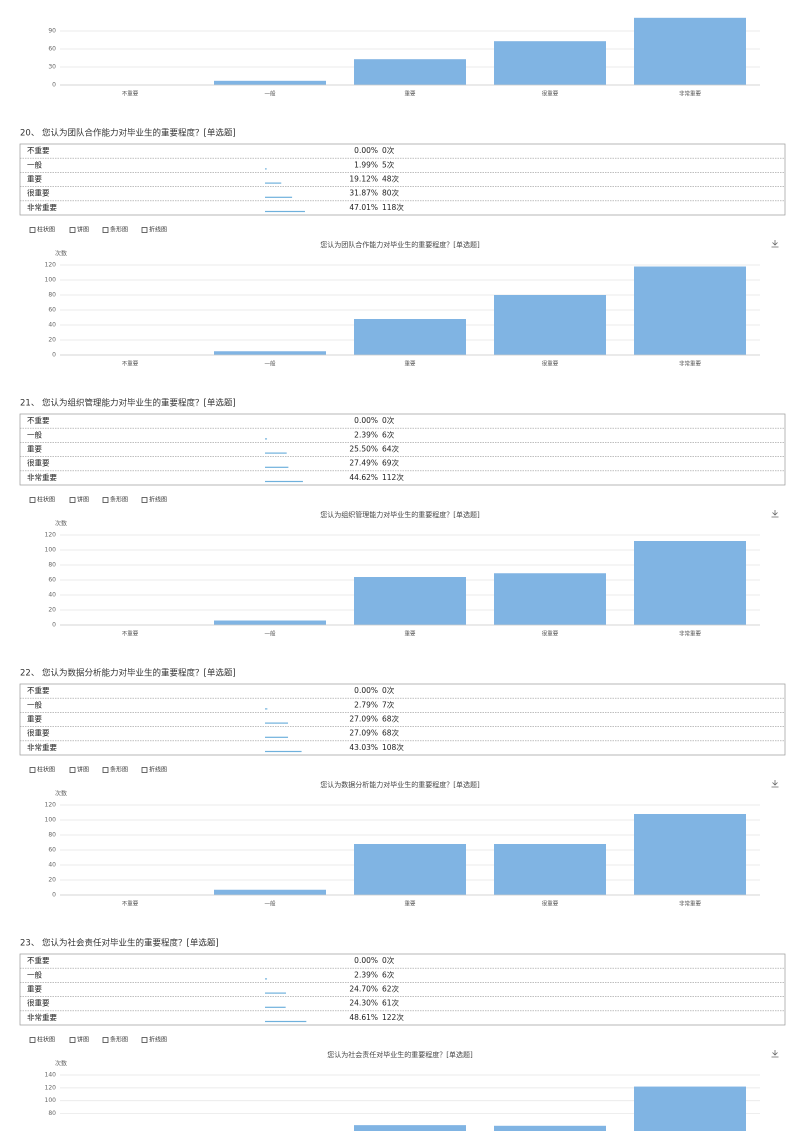  I want to click on percent-cell: 25.50%, so click(363, 449).